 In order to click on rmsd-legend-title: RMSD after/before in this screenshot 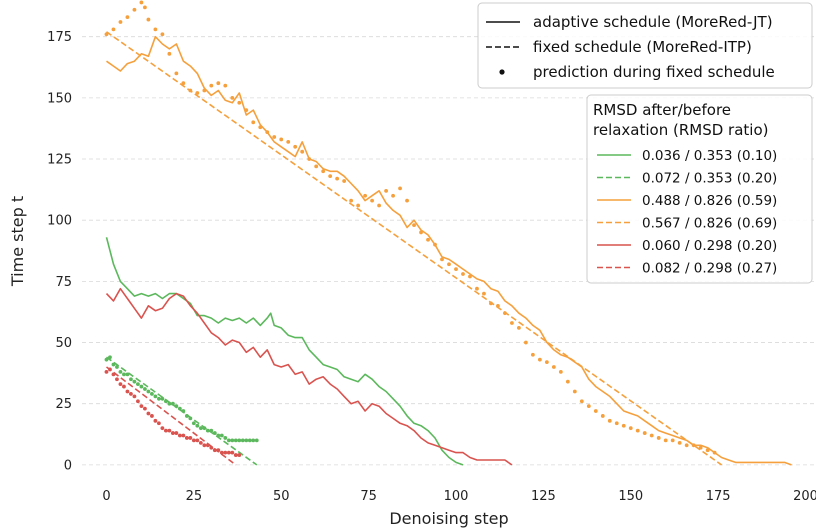, I will do `click(662, 110)`.